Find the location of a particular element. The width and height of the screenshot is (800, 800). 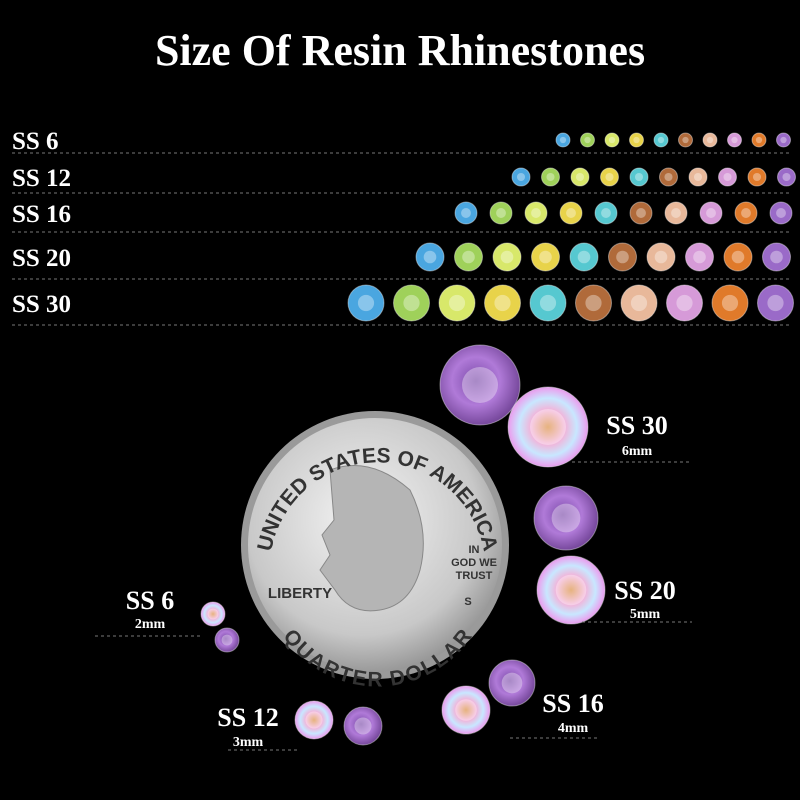

sample-label: SS 12 is located at coordinates (247, 717).